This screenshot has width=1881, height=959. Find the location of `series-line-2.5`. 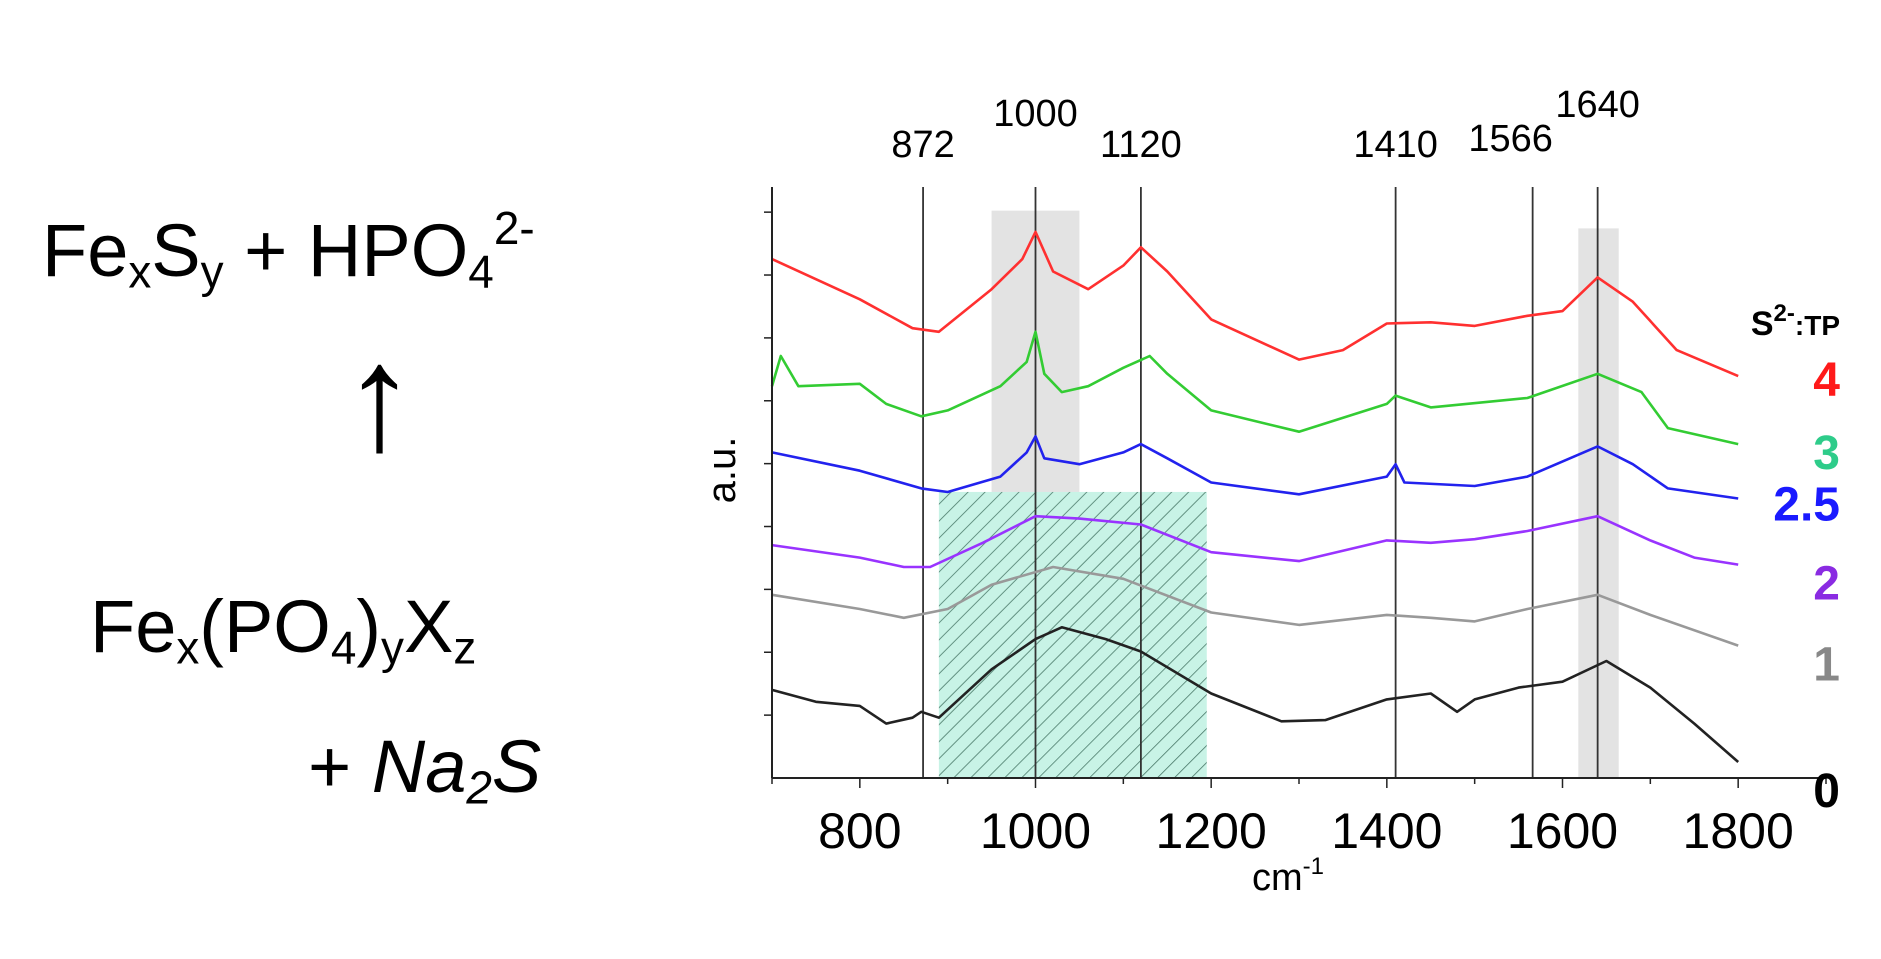

series-line-2.5 is located at coordinates (1255, 467).